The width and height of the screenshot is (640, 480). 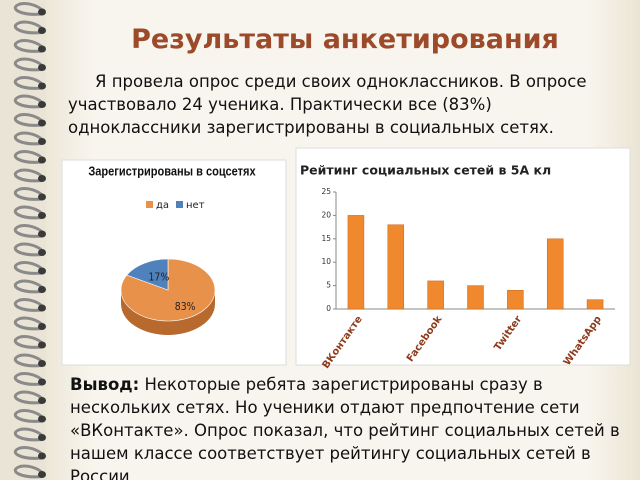 I want to click on title: Зарегистрированы в соцсетях, so click(x=172, y=171).